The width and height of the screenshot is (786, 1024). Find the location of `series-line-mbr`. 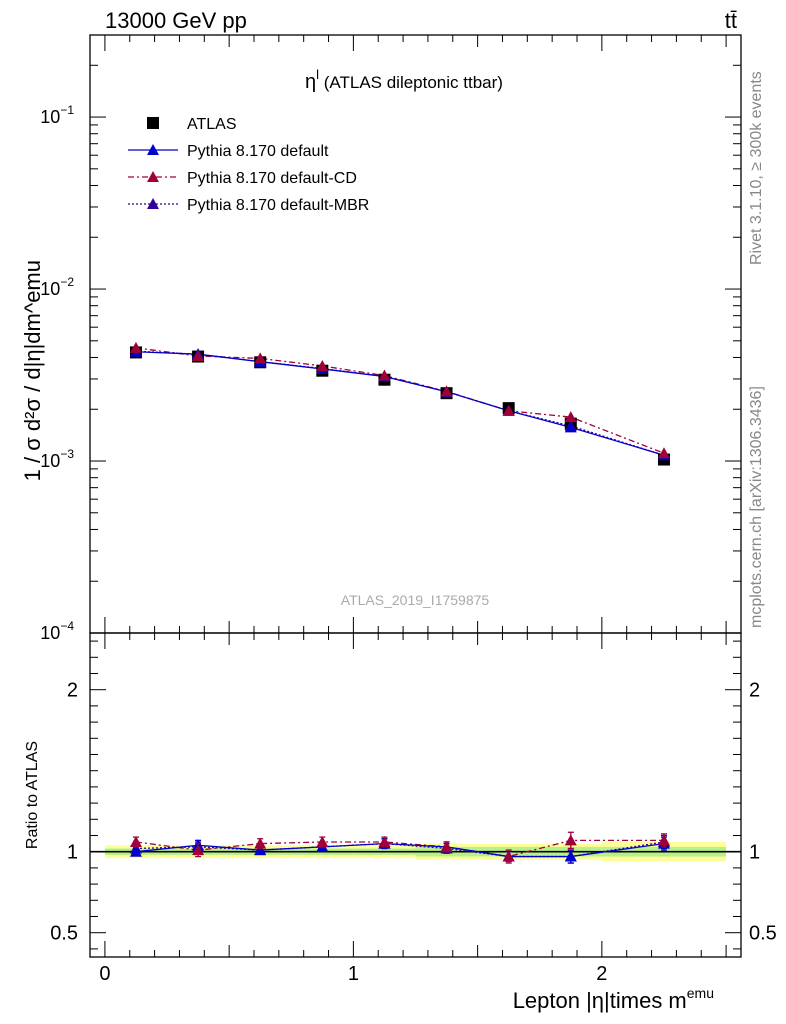

series-line-mbr is located at coordinates (400, 403).